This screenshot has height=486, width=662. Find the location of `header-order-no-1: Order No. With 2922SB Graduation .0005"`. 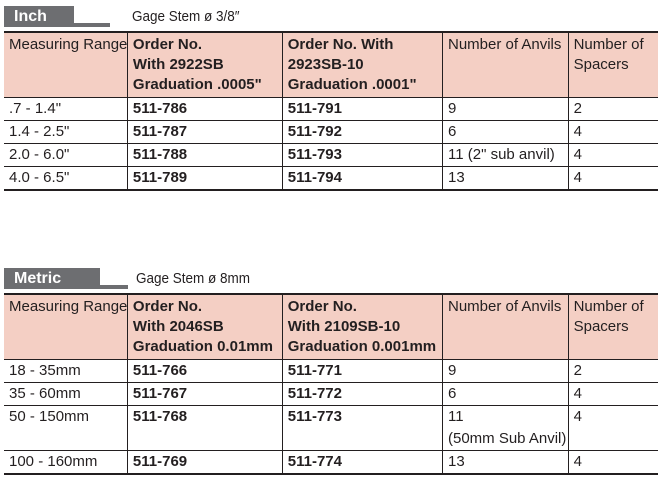

header-order-no-1: Order No. With 2922SB Graduation .0005" is located at coordinates (204, 65).